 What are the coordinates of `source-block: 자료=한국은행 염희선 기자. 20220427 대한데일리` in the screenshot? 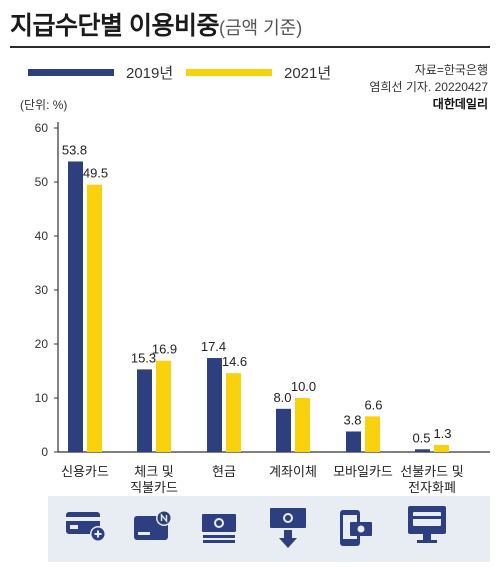 It's located at (428, 87).